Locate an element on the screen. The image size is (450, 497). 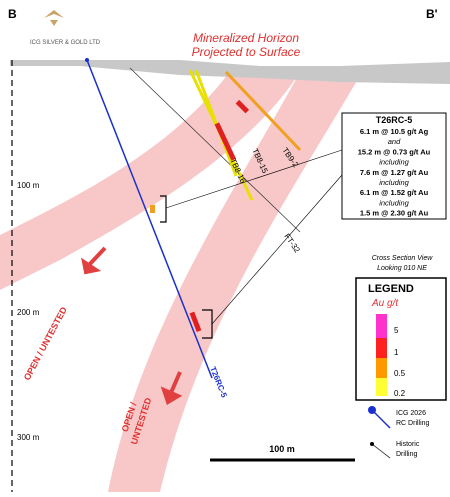
logo is located at coordinates (54, 18).